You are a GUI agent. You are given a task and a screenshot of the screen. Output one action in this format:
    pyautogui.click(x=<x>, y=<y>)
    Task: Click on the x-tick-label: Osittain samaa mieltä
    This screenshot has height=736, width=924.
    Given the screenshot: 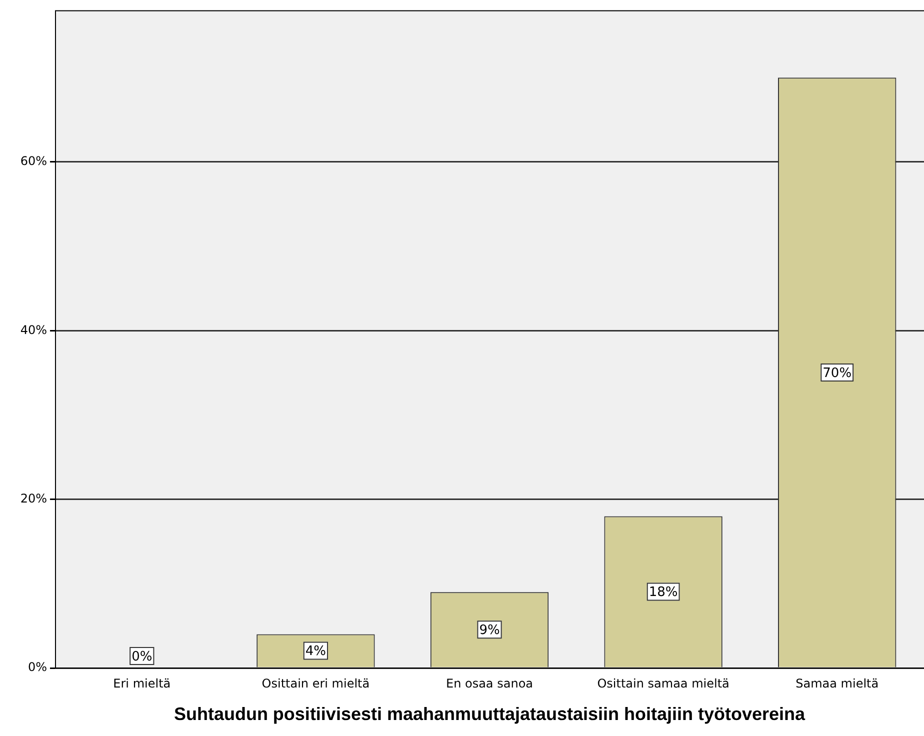 What is the action you would take?
    pyautogui.click(x=663, y=683)
    